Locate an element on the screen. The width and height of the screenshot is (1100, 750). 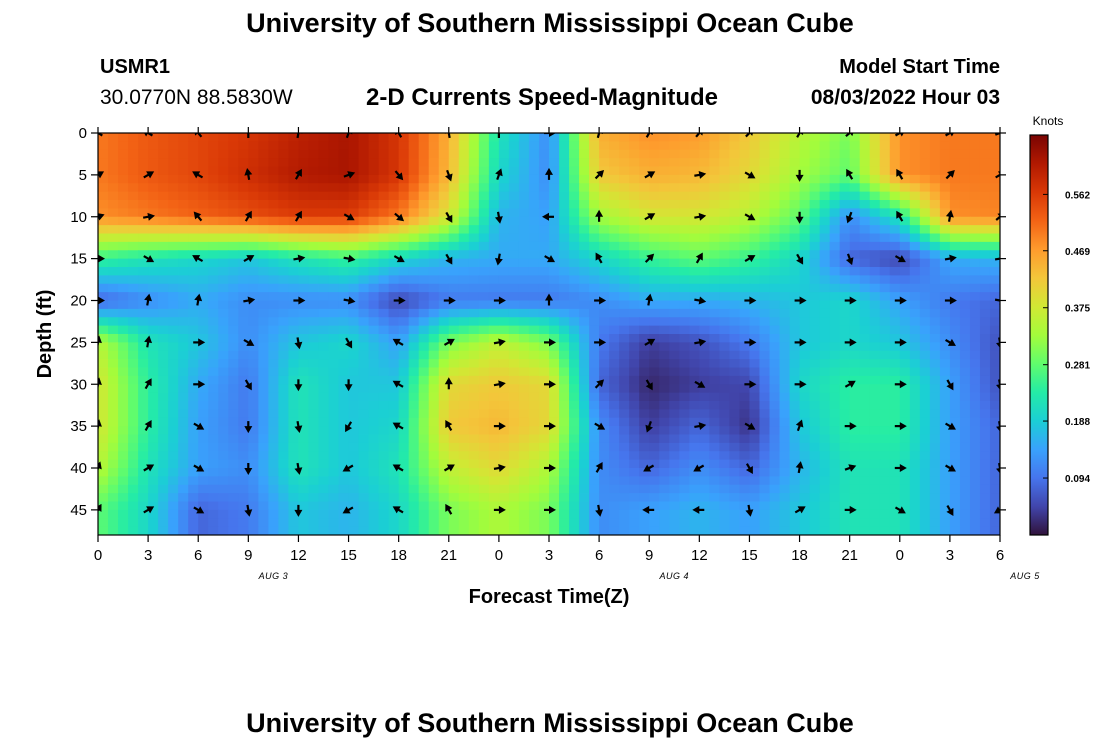
y-tick-label: 0 is located at coordinates (83, 133).